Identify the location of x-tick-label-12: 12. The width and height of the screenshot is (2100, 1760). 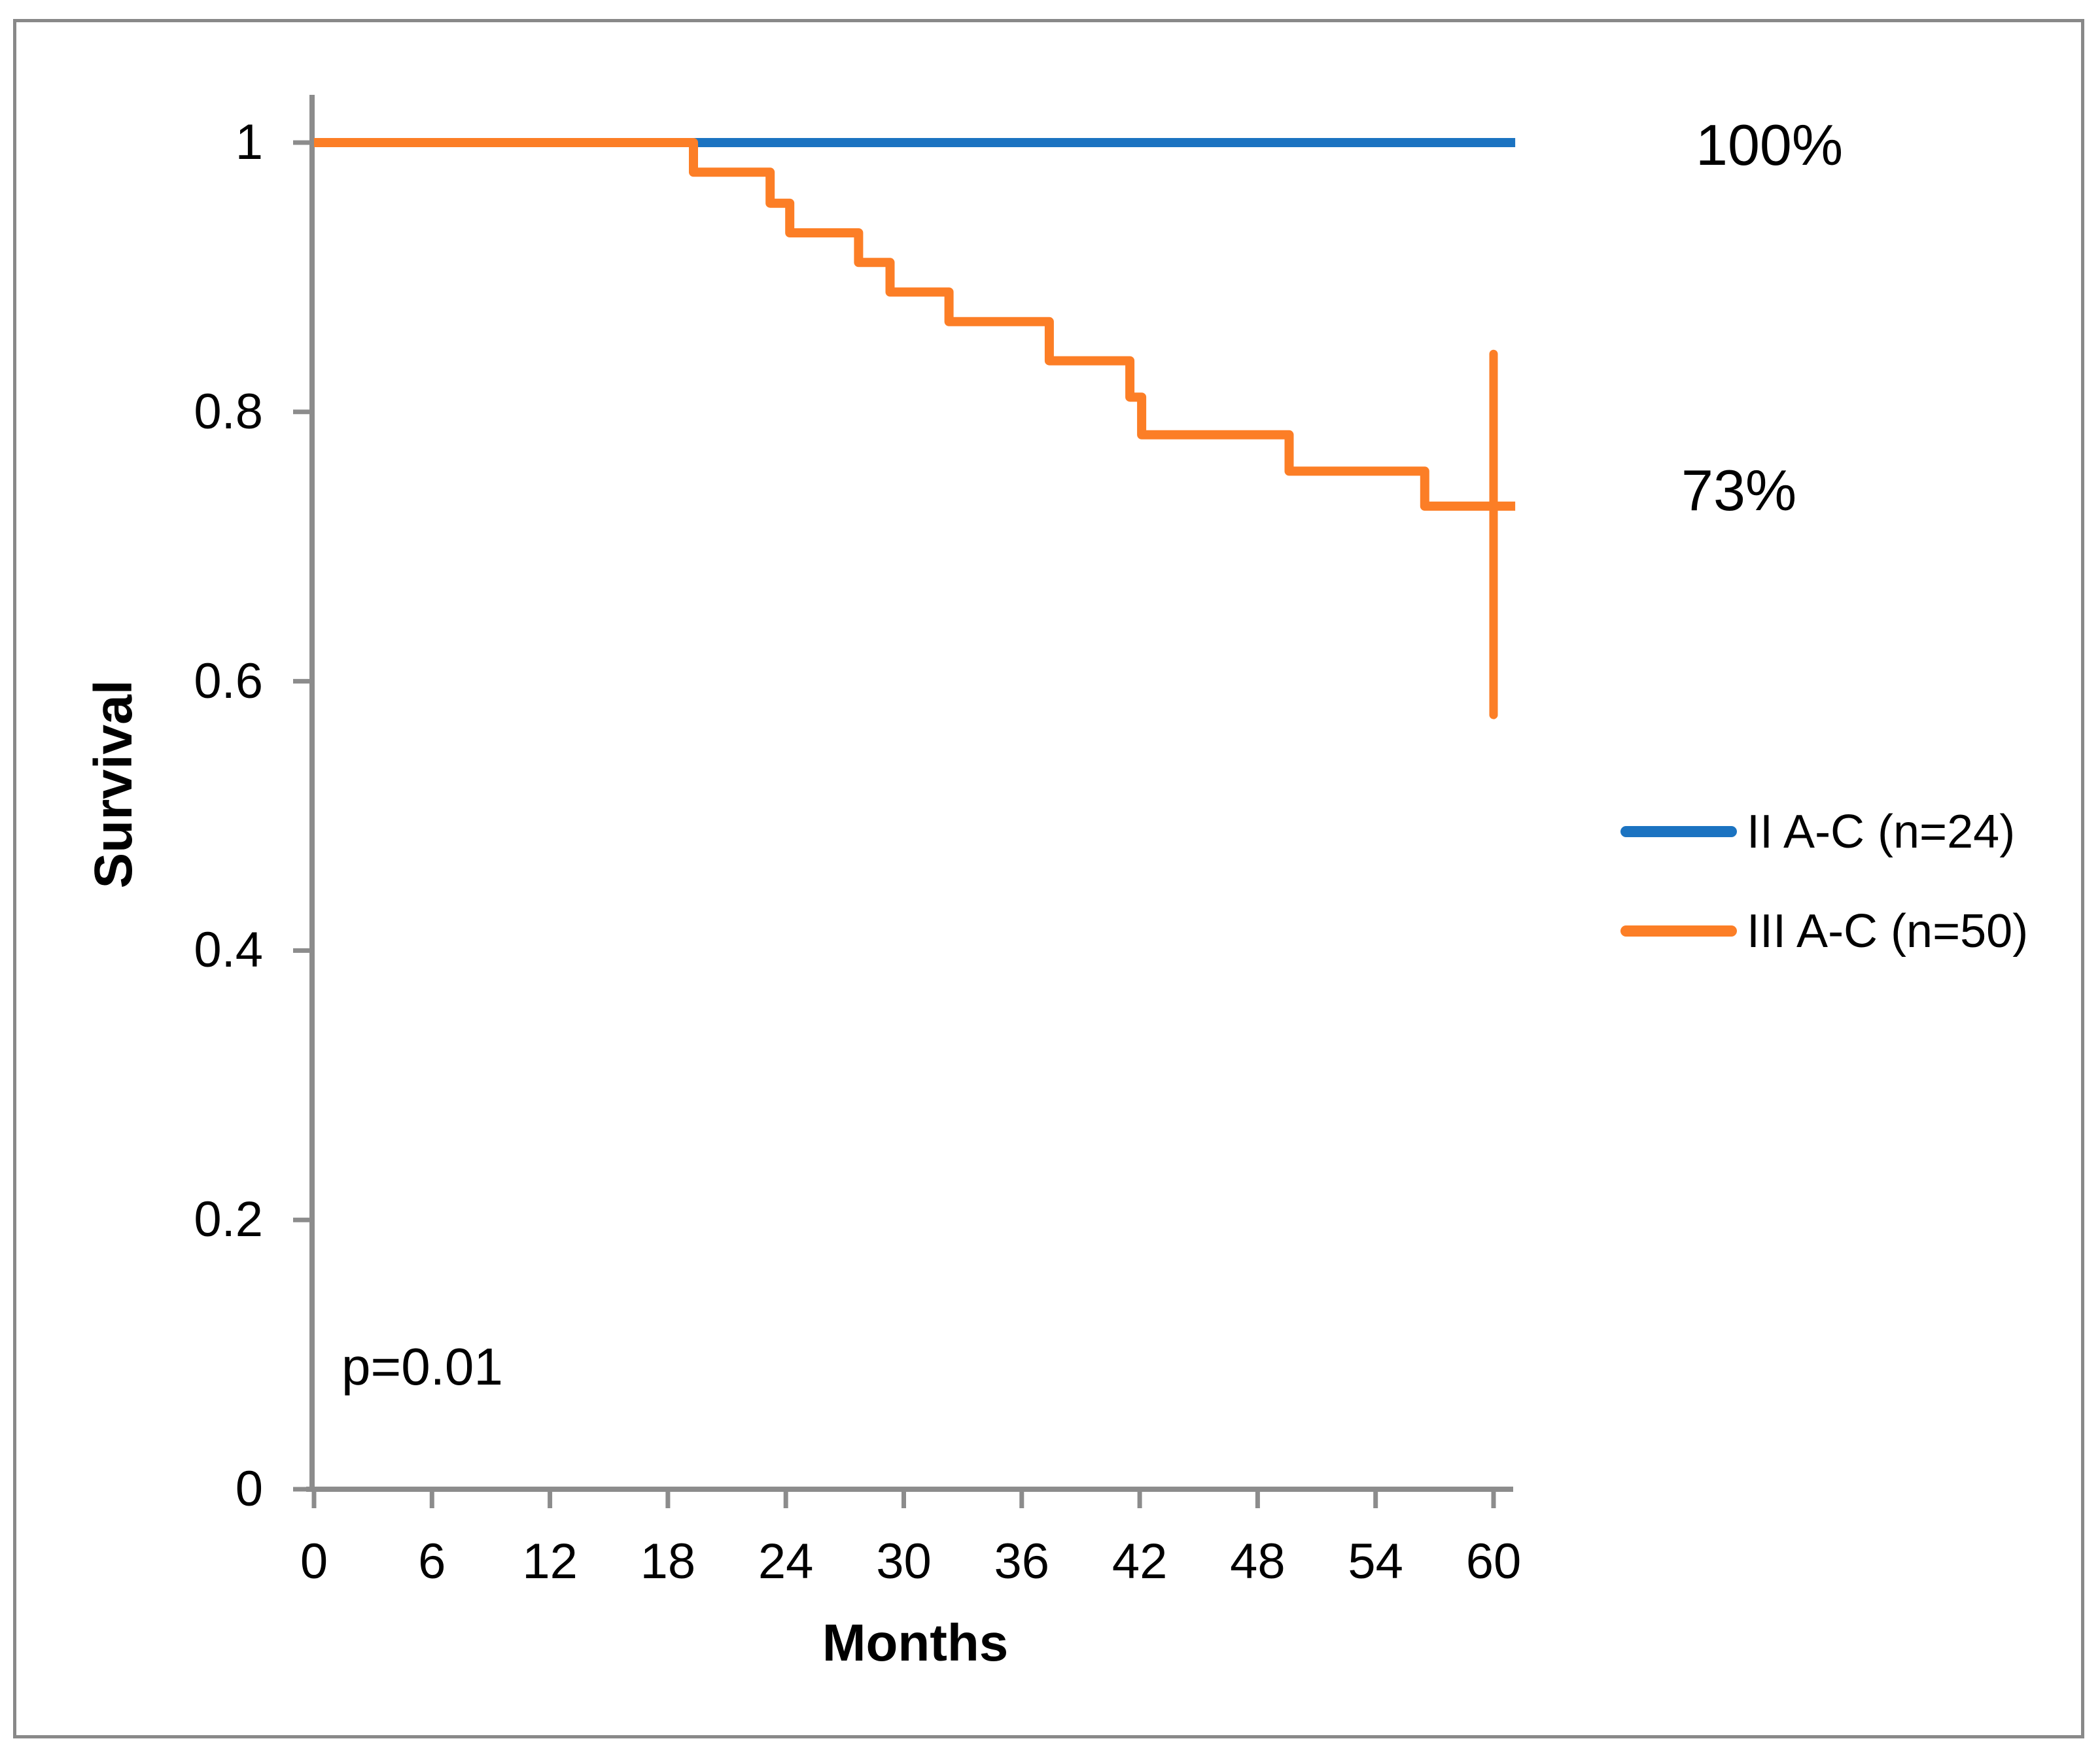
(550, 1561).